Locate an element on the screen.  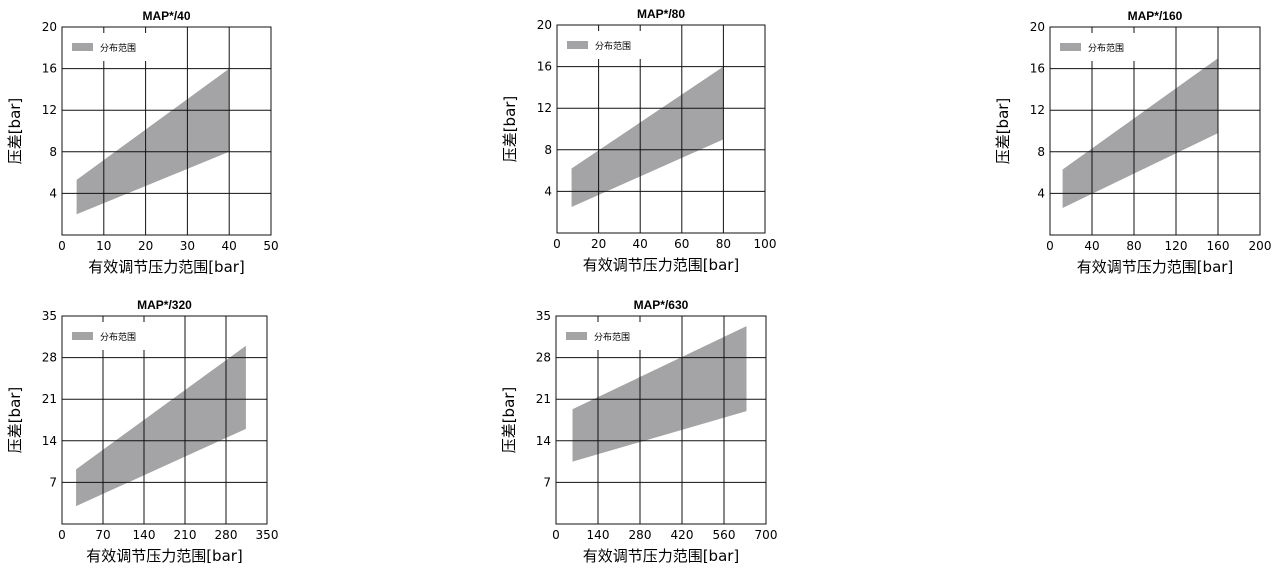
x-tick-label: 70 is located at coordinates (102, 535).